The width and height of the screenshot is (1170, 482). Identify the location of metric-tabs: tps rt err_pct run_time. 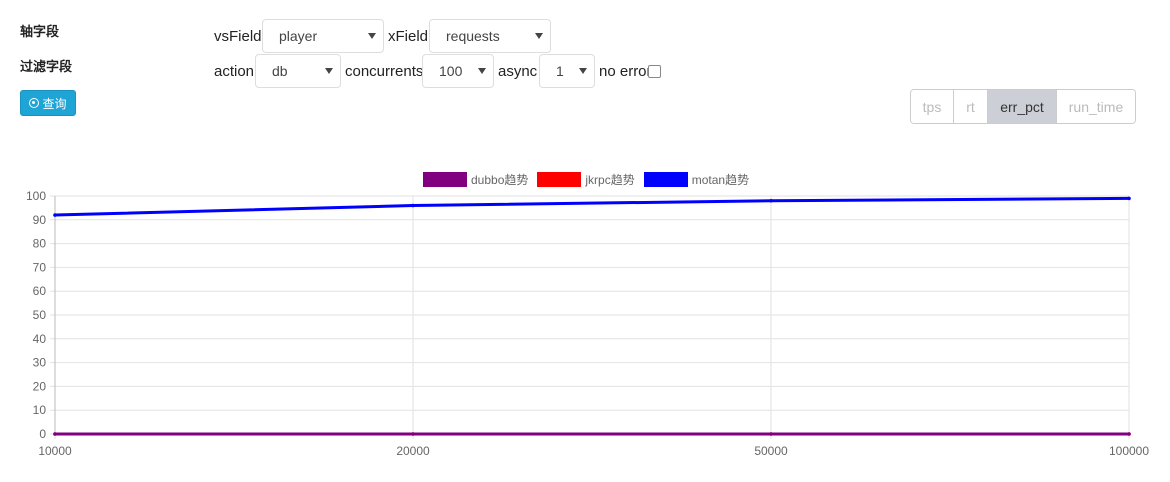
(1023, 106).